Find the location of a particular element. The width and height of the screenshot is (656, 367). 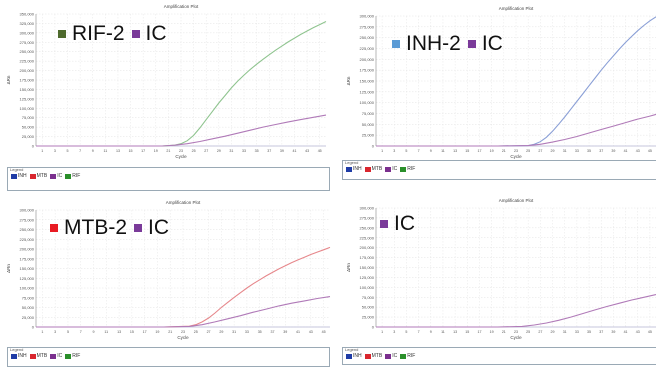

legend-box-mtb: Legend INH MTB IC RIF is located at coordinates (168, 357).